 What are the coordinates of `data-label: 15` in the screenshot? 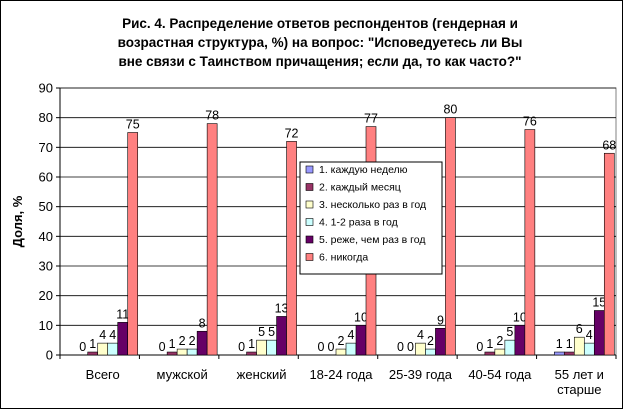 It's located at (599, 303).